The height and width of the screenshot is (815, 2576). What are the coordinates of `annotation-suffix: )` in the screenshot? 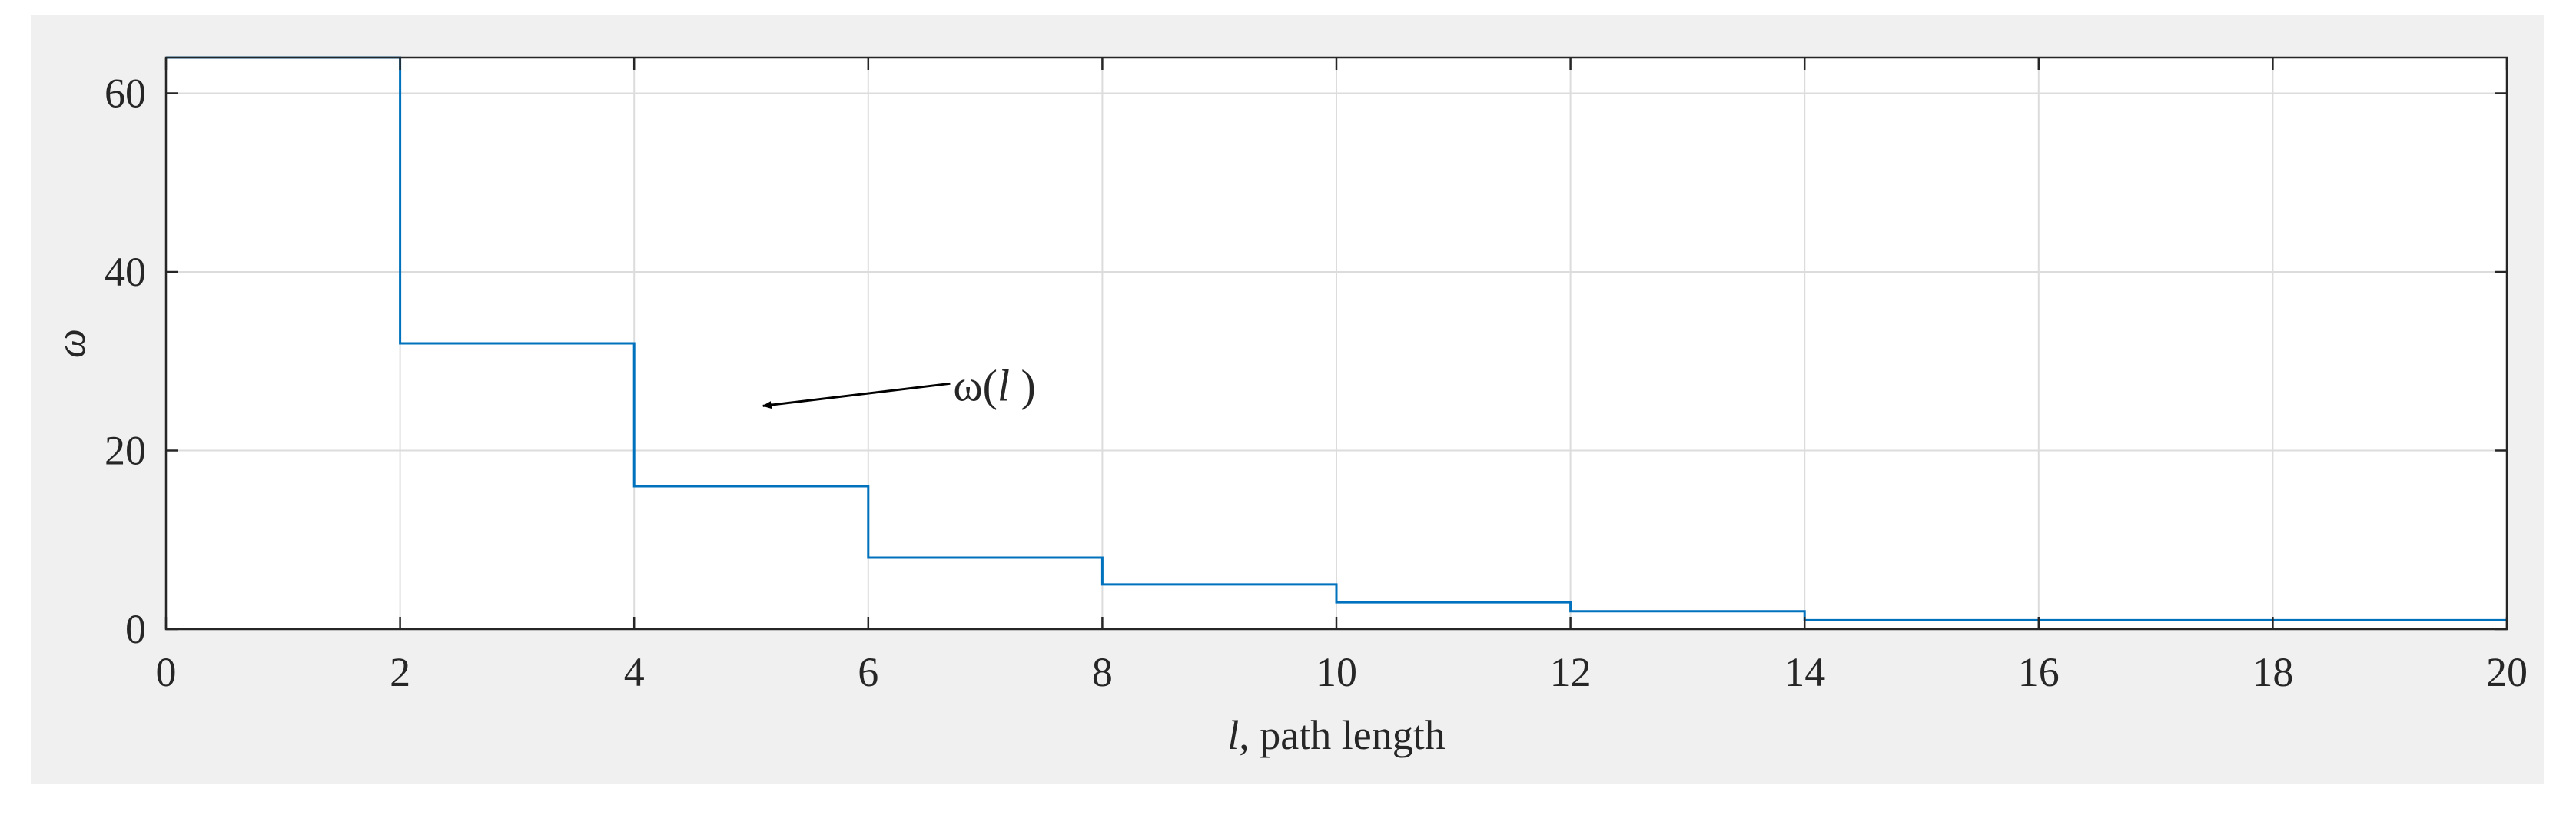 It's located at (1023, 385).